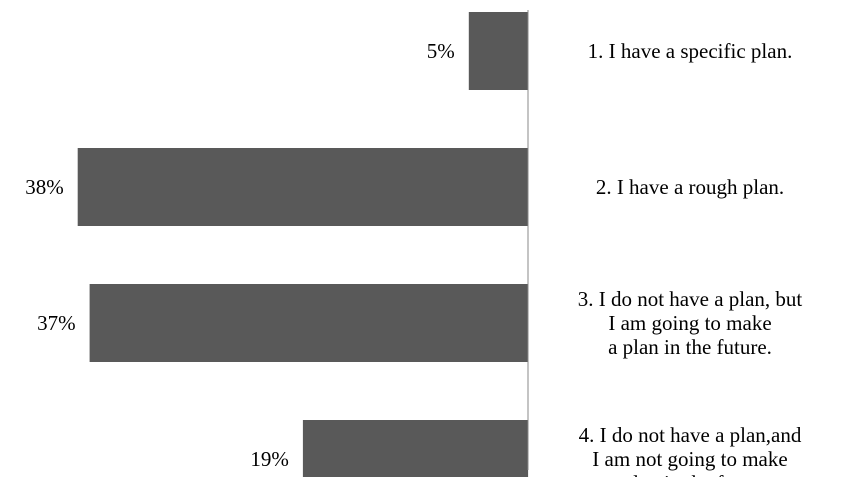 Image resolution: width=847 pixels, height=477 pixels. Describe the element at coordinates (690, 51) in the screenshot. I see `category-label-1: 1. I have a specific plan.` at that location.